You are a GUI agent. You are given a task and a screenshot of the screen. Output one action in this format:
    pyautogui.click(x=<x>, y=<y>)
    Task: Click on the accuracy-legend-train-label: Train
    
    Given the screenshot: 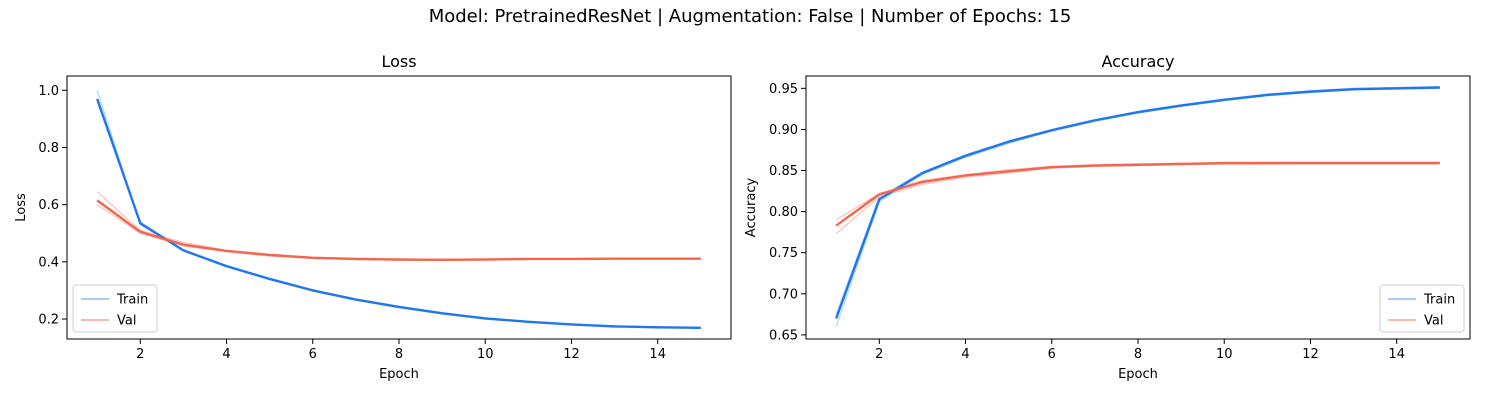 What is the action you would take?
    pyautogui.click(x=1439, y=300)
    